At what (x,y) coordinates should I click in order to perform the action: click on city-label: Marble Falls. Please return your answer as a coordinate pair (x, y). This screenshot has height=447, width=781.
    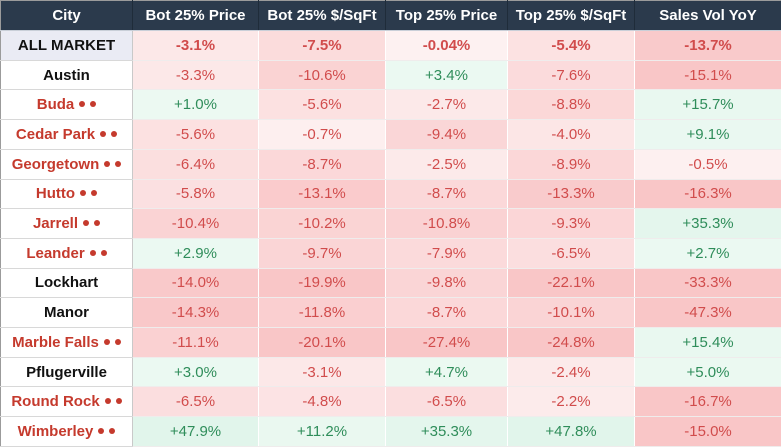
    Looking at the image, I should click on (55, 342).